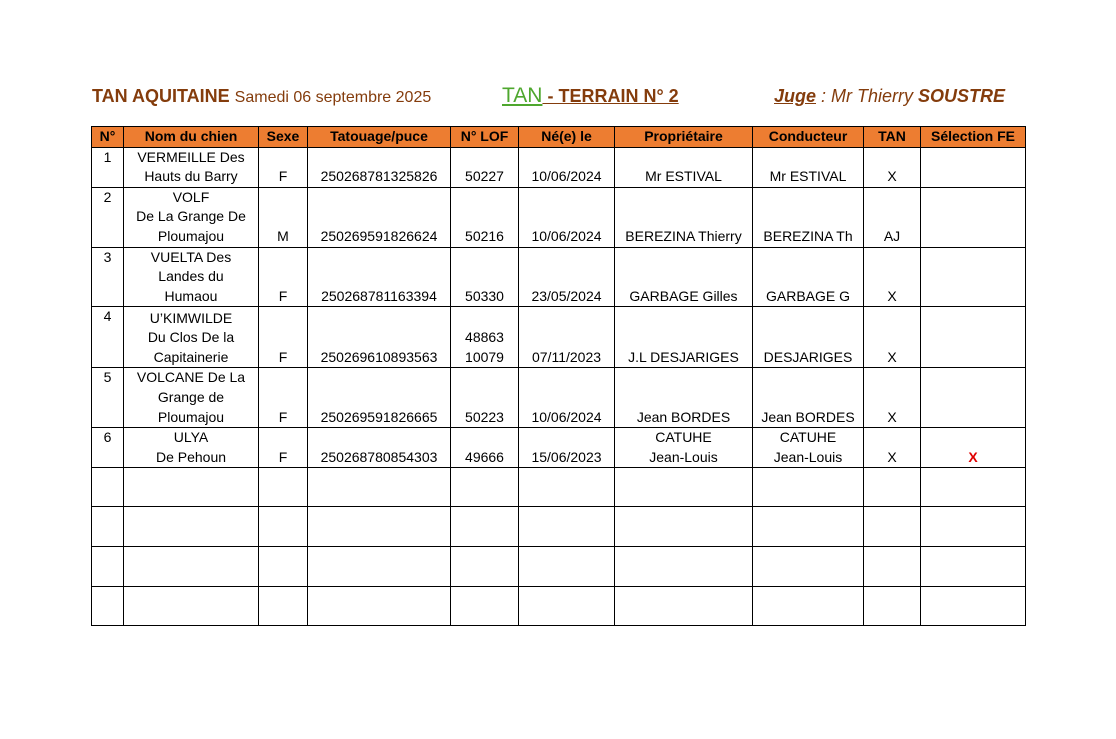 This screenshot has width=1116, height=739. Describe the element at coordinates (683, 398) in the screenshot. I see `cell-owner: Jean BORDES` at that location.